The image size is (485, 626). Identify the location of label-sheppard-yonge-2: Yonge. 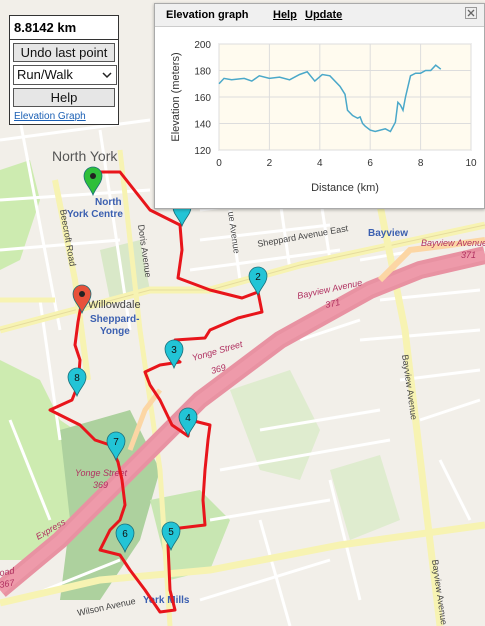
(115, 331).